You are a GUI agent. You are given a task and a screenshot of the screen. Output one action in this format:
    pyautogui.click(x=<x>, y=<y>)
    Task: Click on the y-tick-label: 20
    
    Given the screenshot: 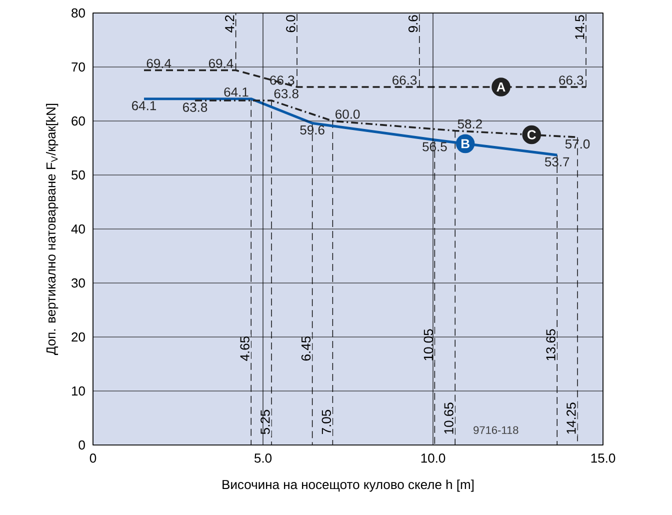 What is the action you would take?
    pyautogui.click(x=78, y=337)
    